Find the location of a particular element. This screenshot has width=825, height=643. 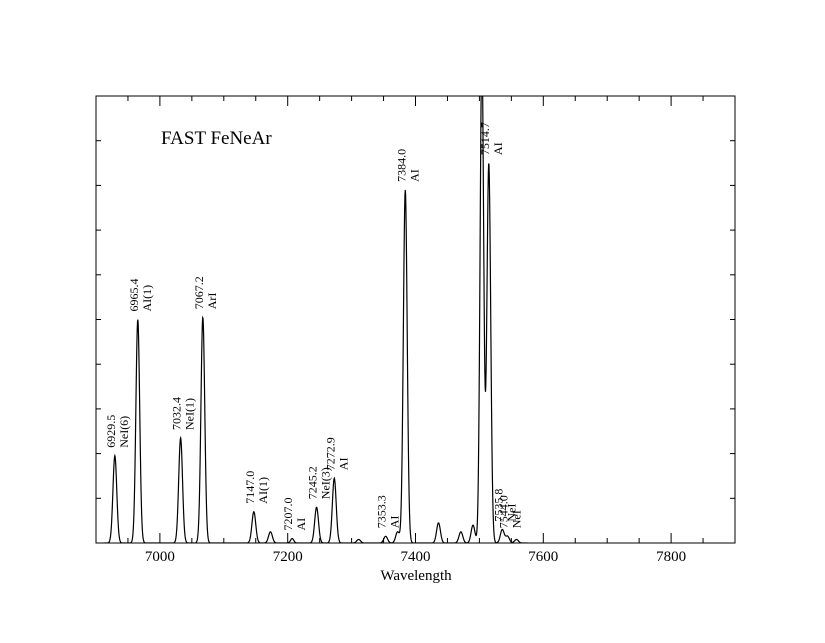

line-label-group: 7032.4 NeI(1) is located at coordinates (183, 413).